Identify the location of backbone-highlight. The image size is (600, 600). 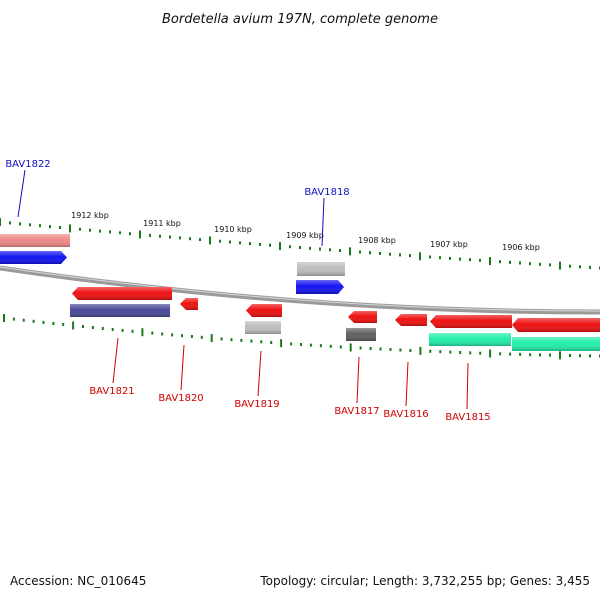
(300, 289).